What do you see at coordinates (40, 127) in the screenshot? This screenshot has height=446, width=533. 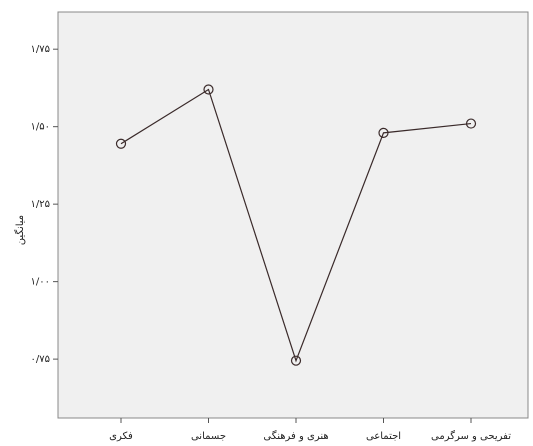 I see `y-tick-label: ۱/۵۰` at bounding box center [40, 127].